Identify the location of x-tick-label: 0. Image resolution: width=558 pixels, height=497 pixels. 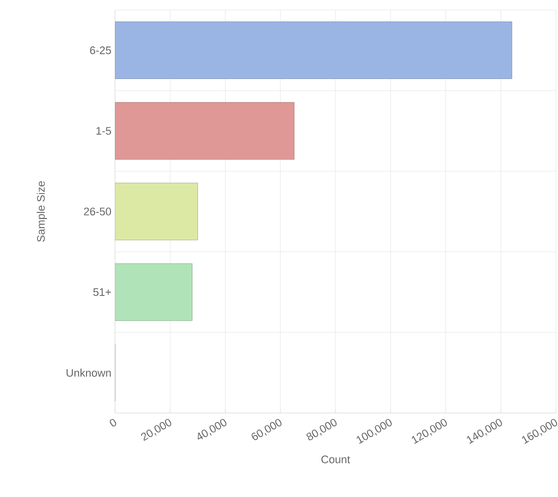
(113, 422).